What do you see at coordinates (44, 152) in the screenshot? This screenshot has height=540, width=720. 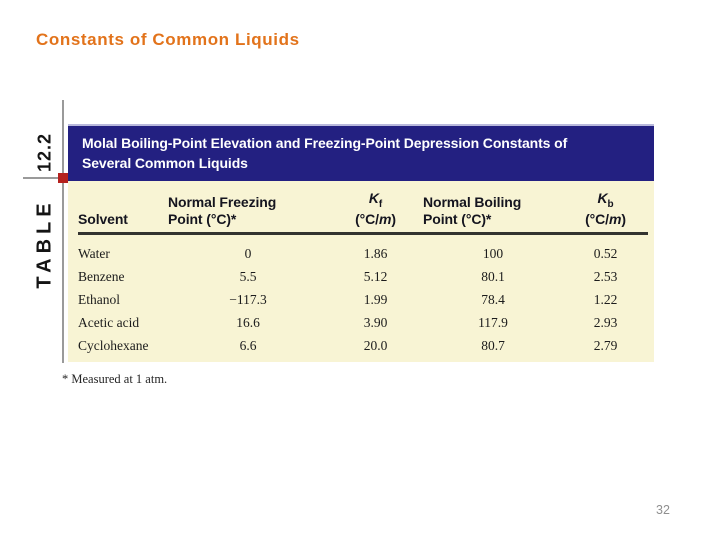 I see `table-number-side-label: 12.2` at bounding box center [44, 152].